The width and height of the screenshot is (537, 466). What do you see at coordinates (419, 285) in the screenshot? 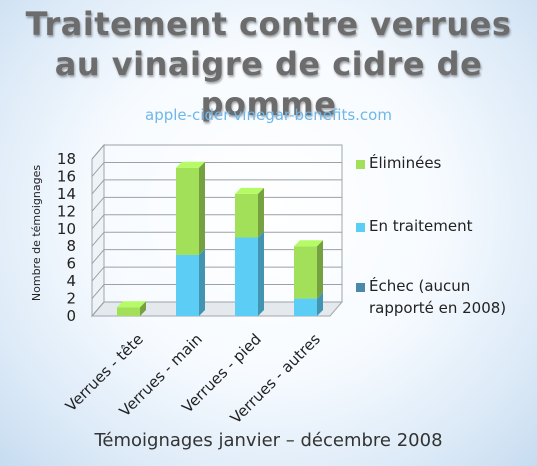
I see `legend-label: Échec (aucun` at bounding box center [419, 285].